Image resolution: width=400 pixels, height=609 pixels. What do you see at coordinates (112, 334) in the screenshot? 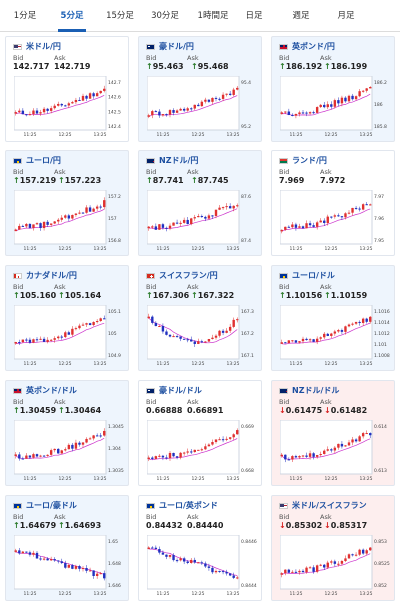
I see `y-tick-label: 105` at bounding box center [112, 334].